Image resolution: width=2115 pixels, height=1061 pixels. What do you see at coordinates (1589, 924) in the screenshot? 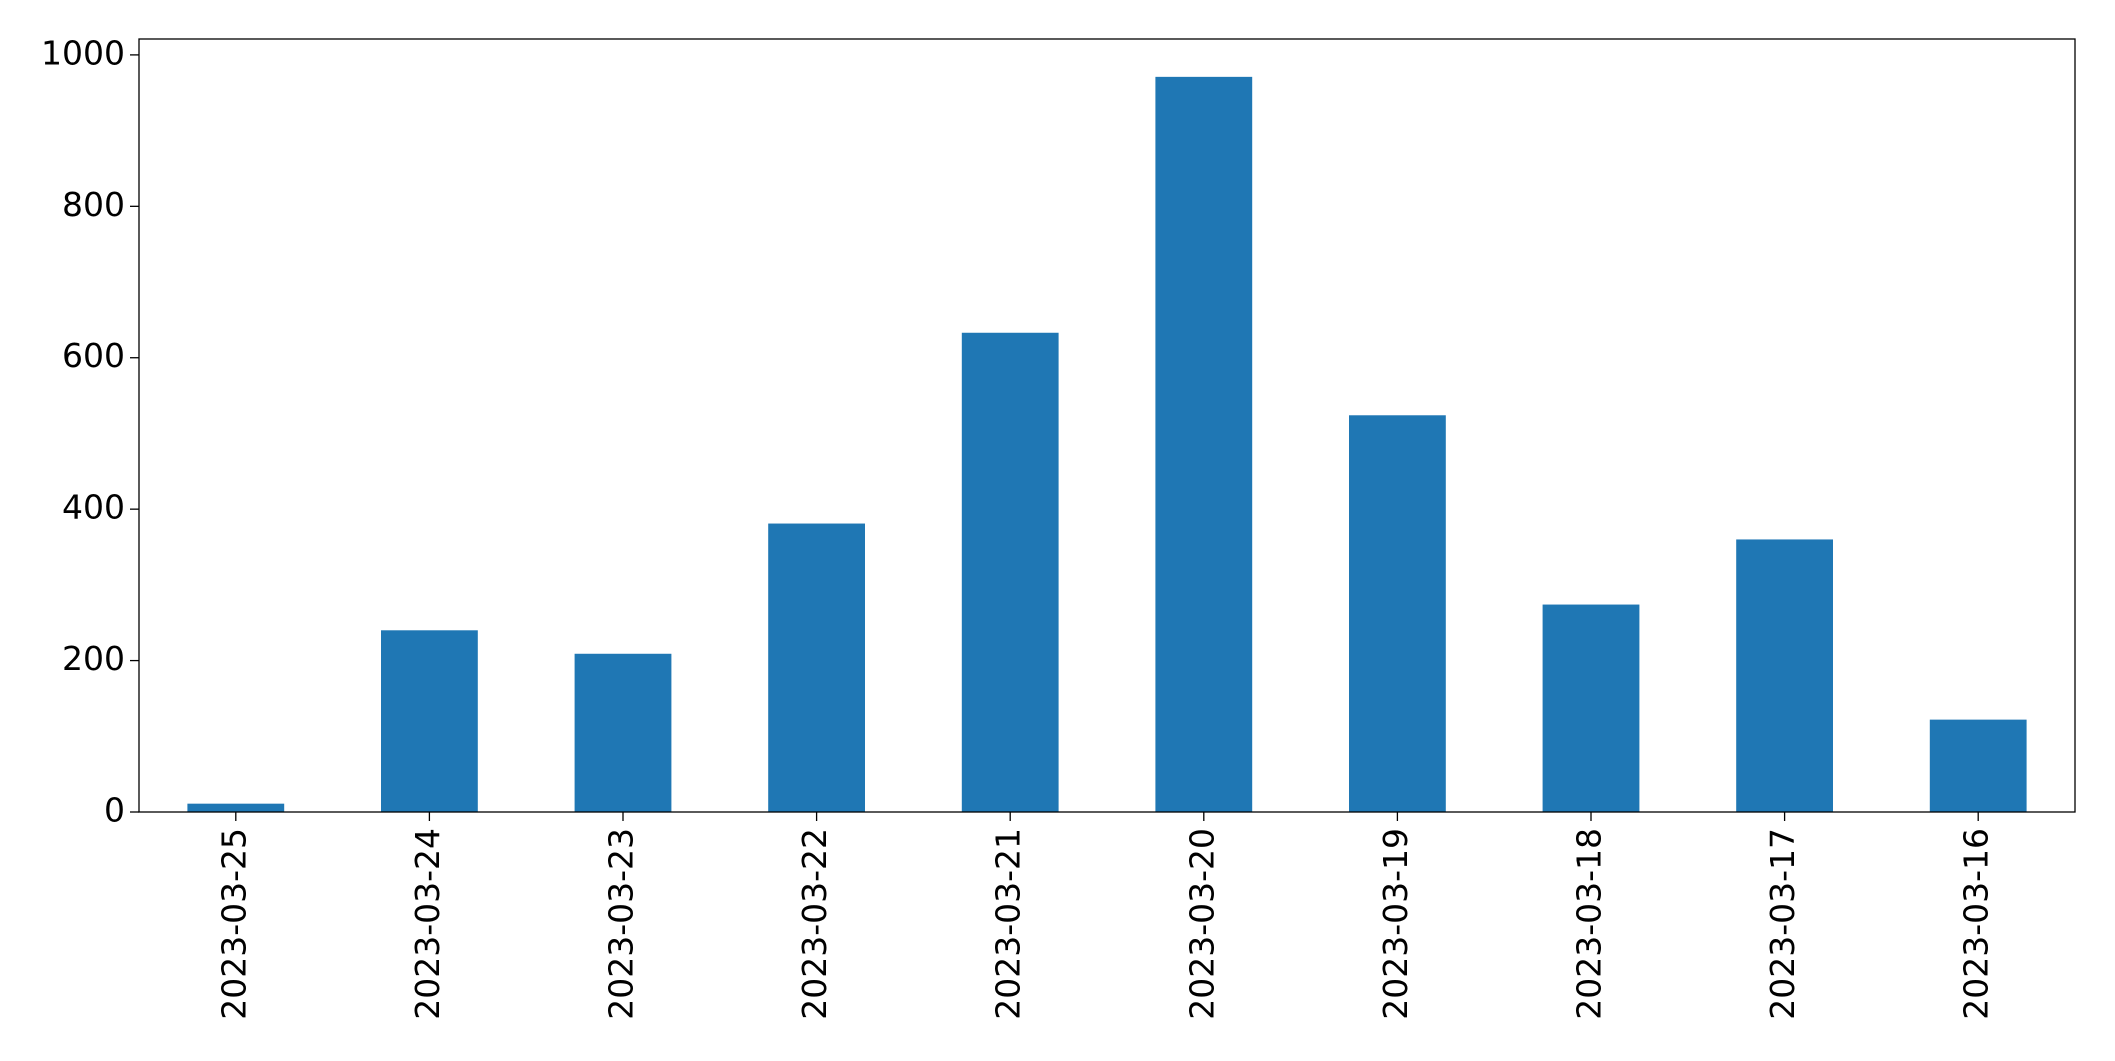
I see `x-tick-label: 2023-03-18` at bounding box center [1589, 924].